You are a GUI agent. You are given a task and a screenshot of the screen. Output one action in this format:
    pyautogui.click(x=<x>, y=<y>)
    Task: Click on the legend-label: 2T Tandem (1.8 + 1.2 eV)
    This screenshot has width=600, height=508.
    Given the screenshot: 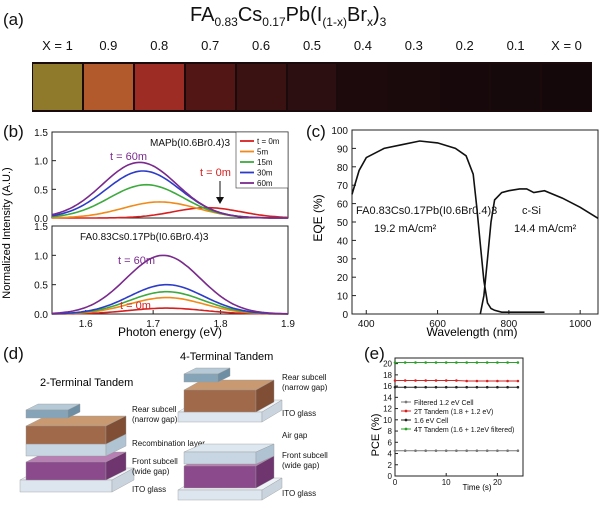 What is the action you would take?
    pyautogui.click(x=453, y=412)
    